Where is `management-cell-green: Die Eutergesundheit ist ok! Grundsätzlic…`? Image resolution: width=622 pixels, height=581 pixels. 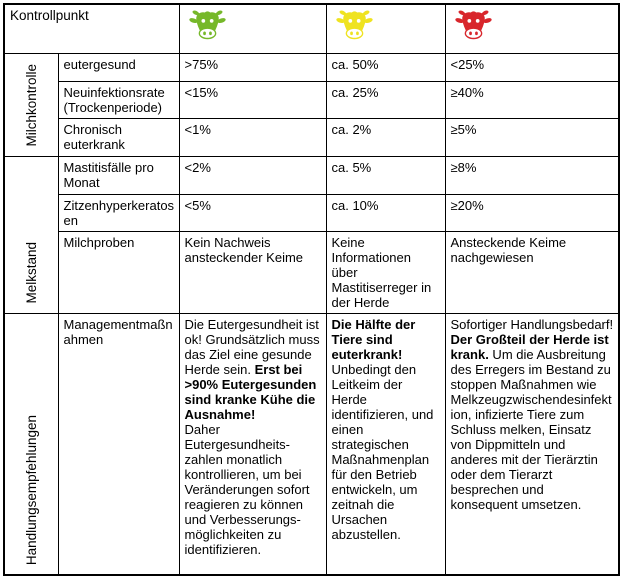
management-cell-green: Die Eutergesundheit ist ok! Grundsätzlic… is located at coordinates (252, 444).